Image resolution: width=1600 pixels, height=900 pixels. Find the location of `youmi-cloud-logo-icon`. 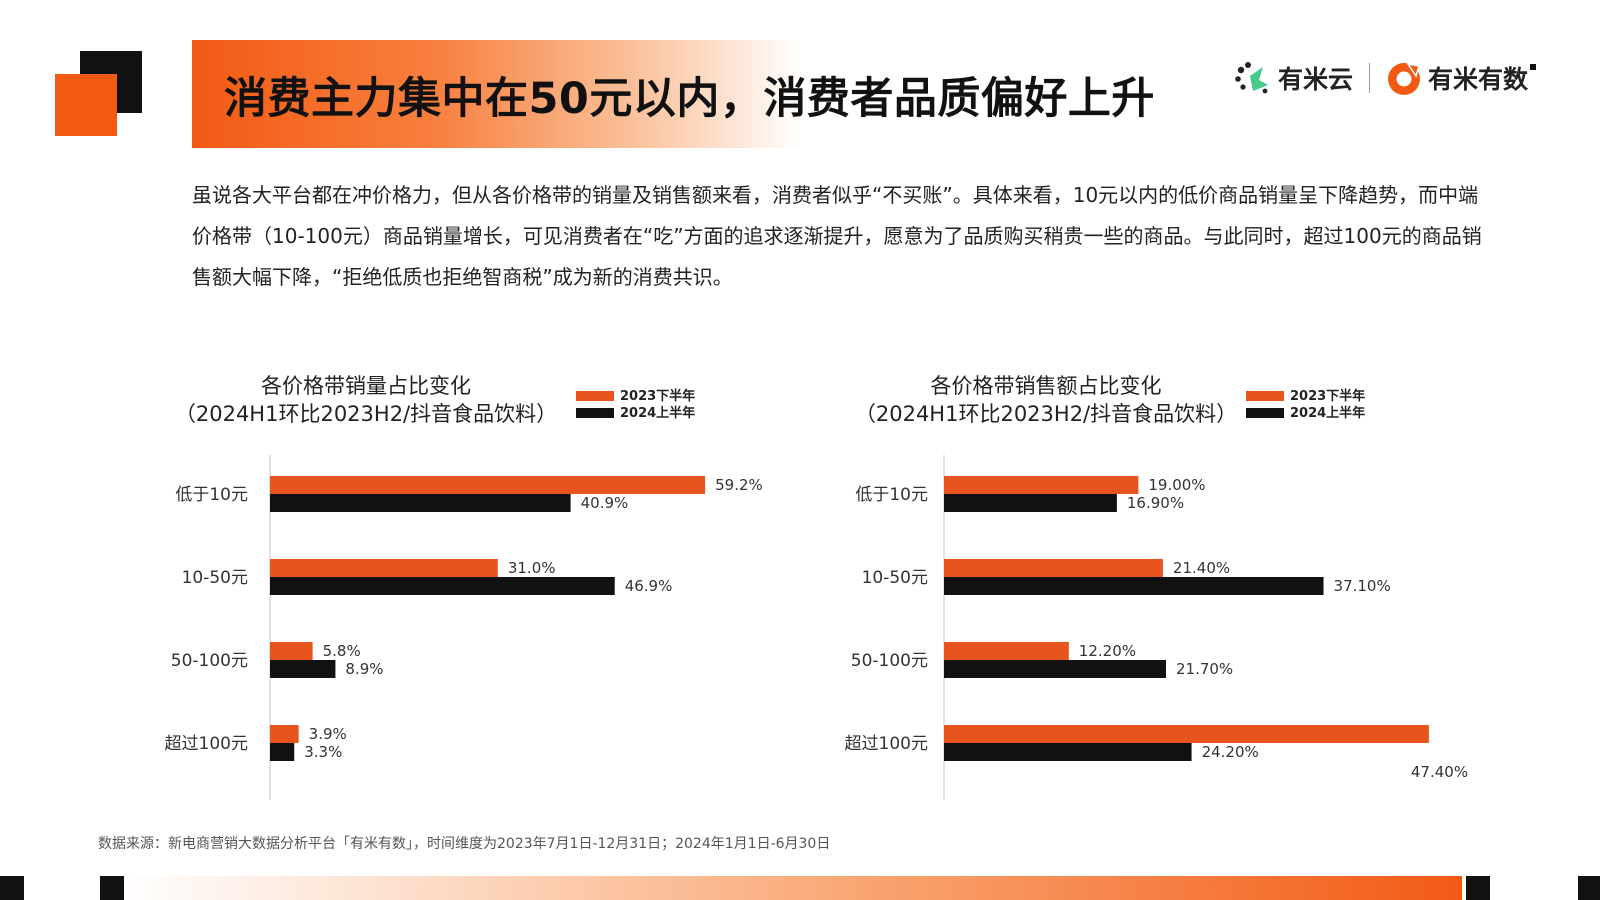

youmi-cloud-logo-icon is located at coordinates (1251, 78).